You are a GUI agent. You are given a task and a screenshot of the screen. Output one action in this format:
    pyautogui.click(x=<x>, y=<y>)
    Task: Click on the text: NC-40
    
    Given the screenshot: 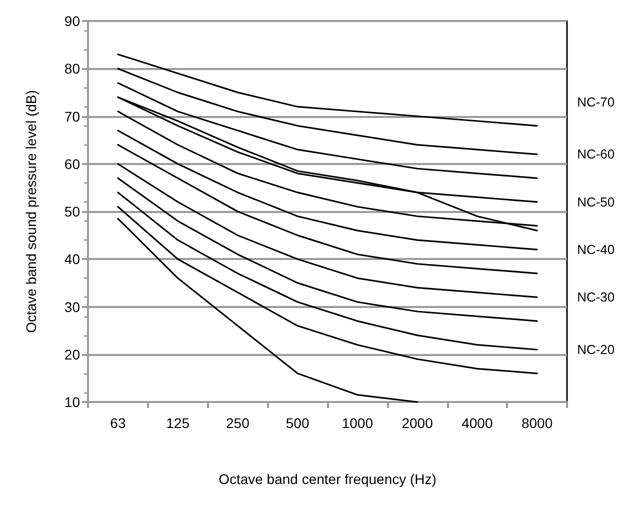 What is the action you would take?
    pyautogui.click(x=596, y=249)
    